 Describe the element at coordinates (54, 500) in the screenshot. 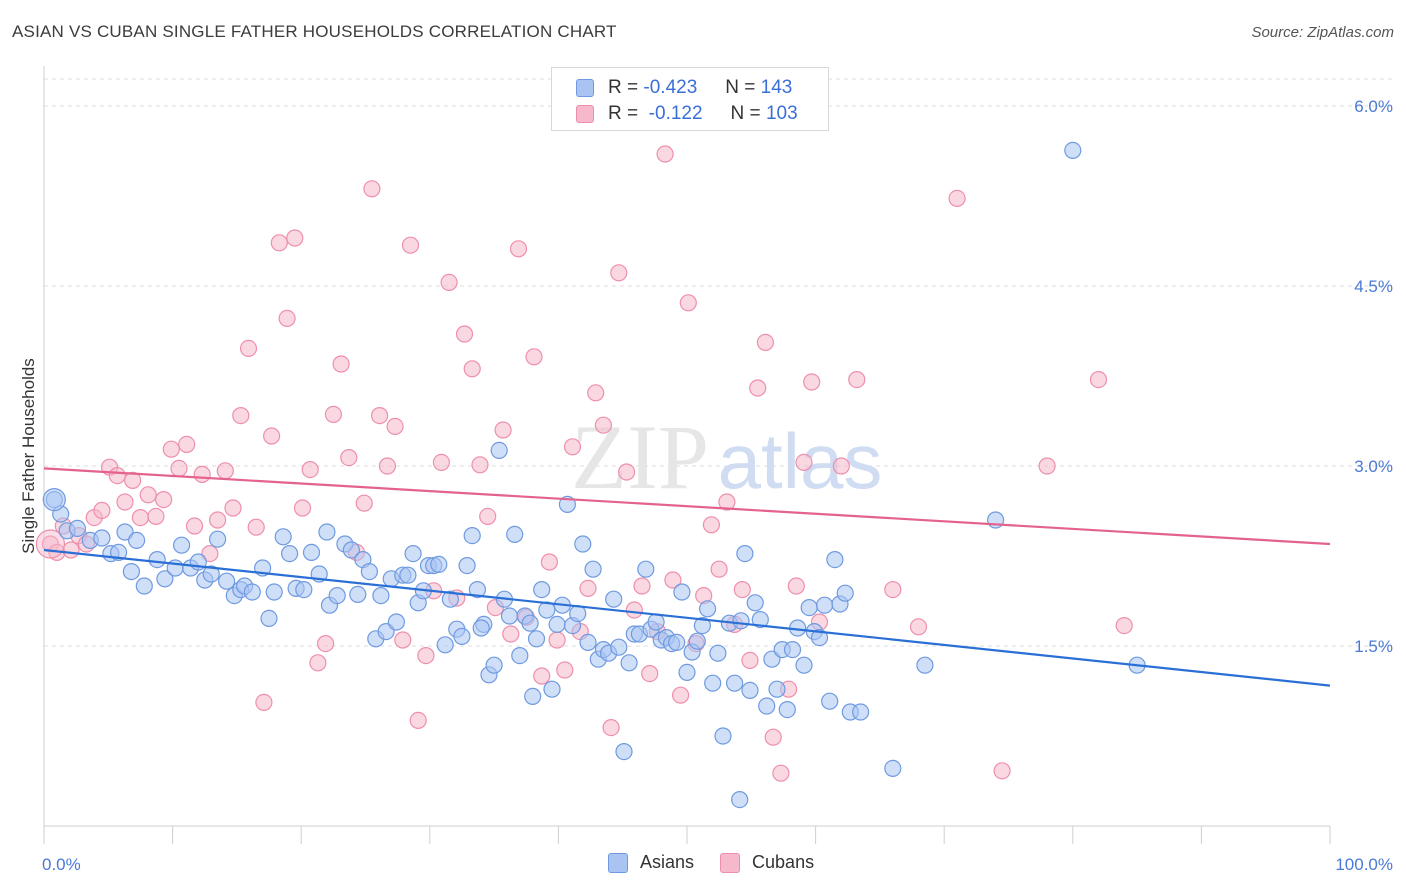

I see `asians-point-large` at that location.